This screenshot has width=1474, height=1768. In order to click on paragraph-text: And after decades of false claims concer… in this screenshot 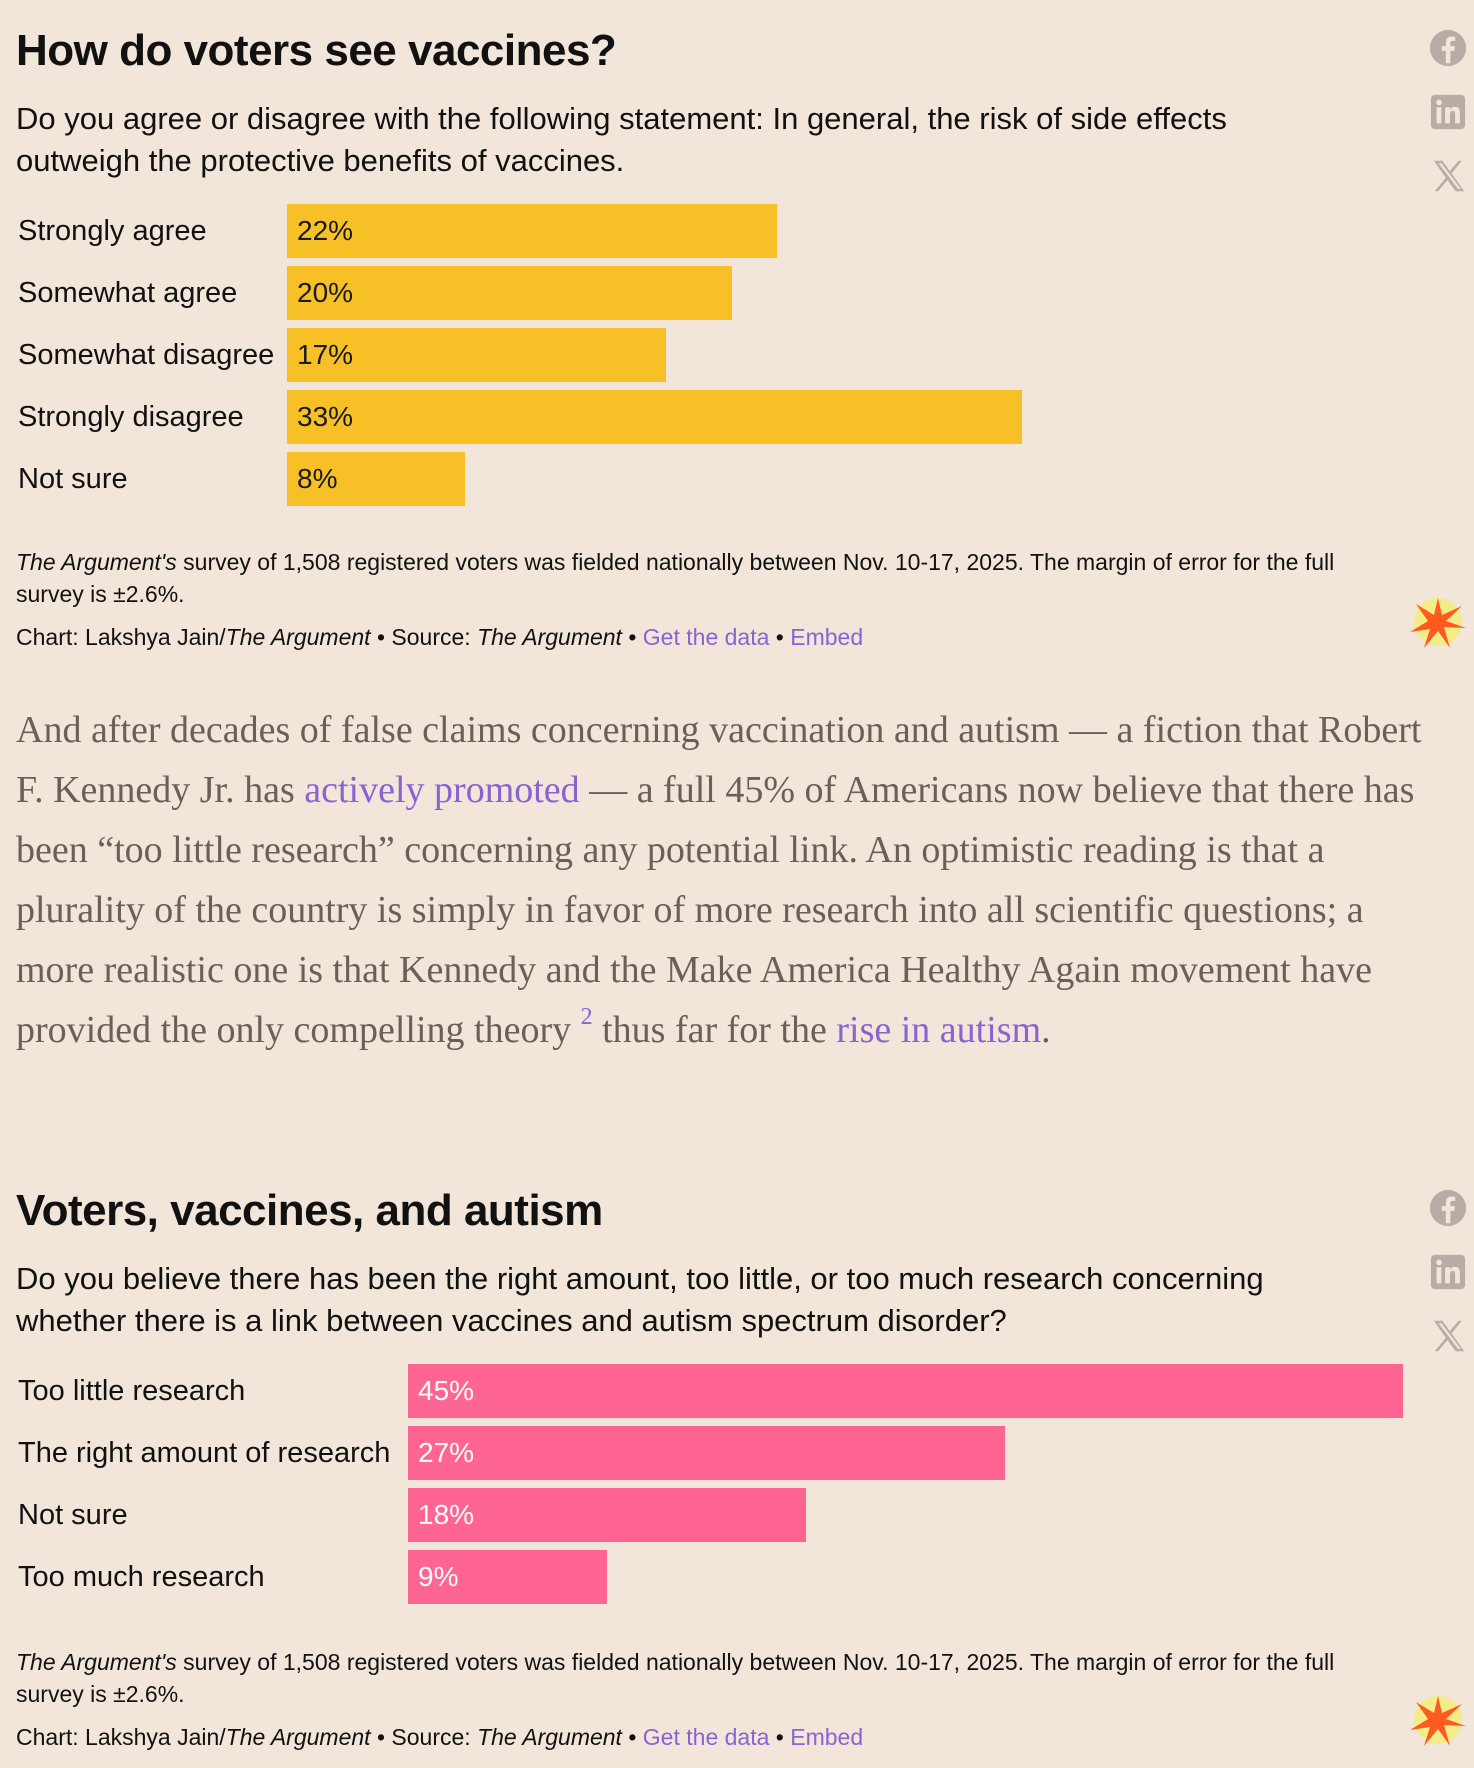, I will do `click(719, 760)`.